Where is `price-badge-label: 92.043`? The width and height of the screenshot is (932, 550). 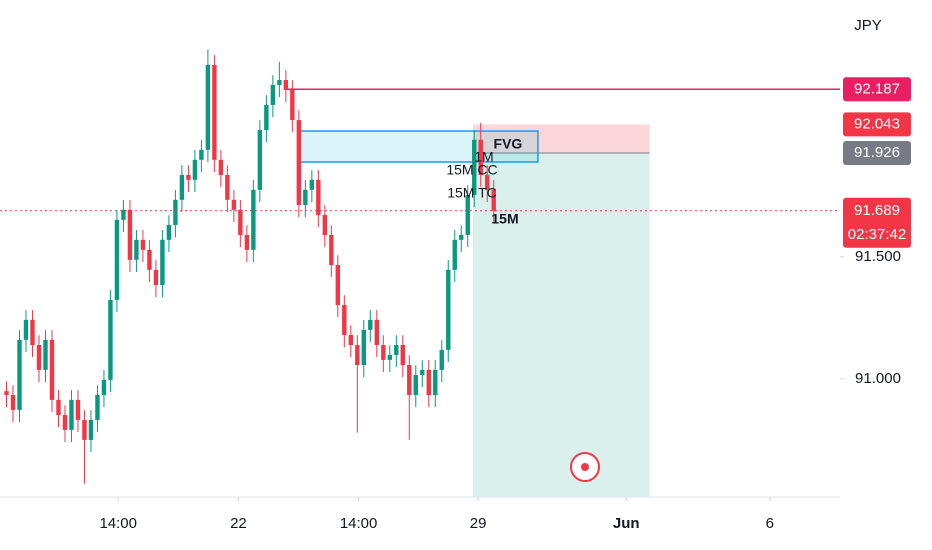 price-badge-label: 92.043 is located at coordinates (877, 123).